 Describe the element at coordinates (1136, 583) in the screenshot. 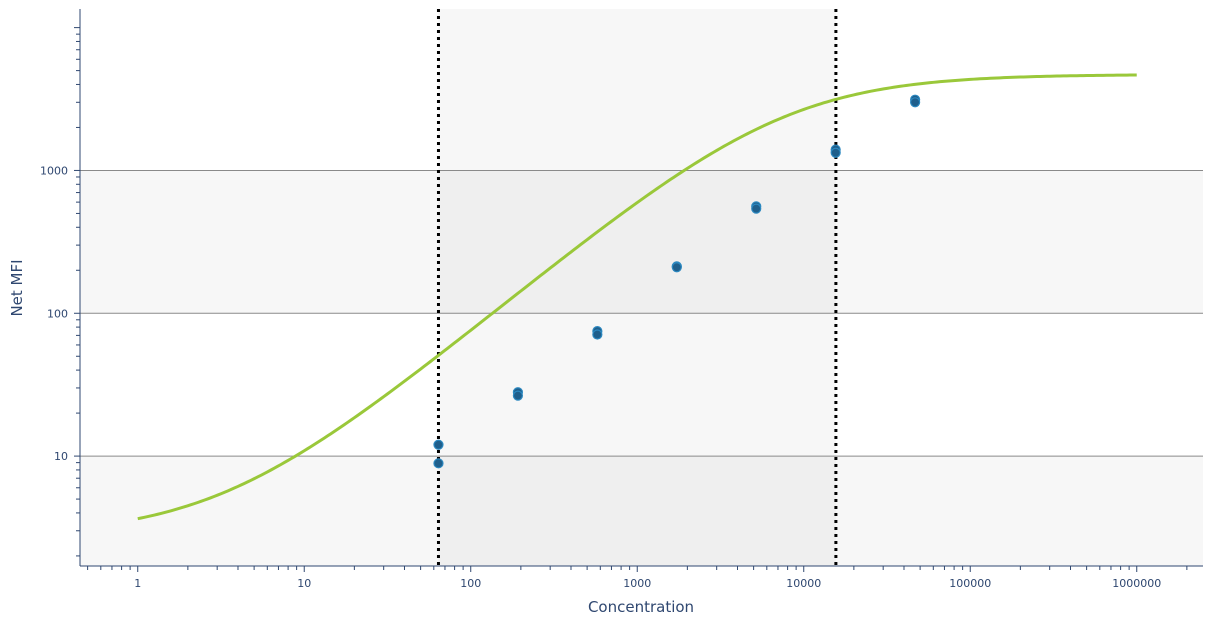

I see `x-tick-label: 1000000` at that location.